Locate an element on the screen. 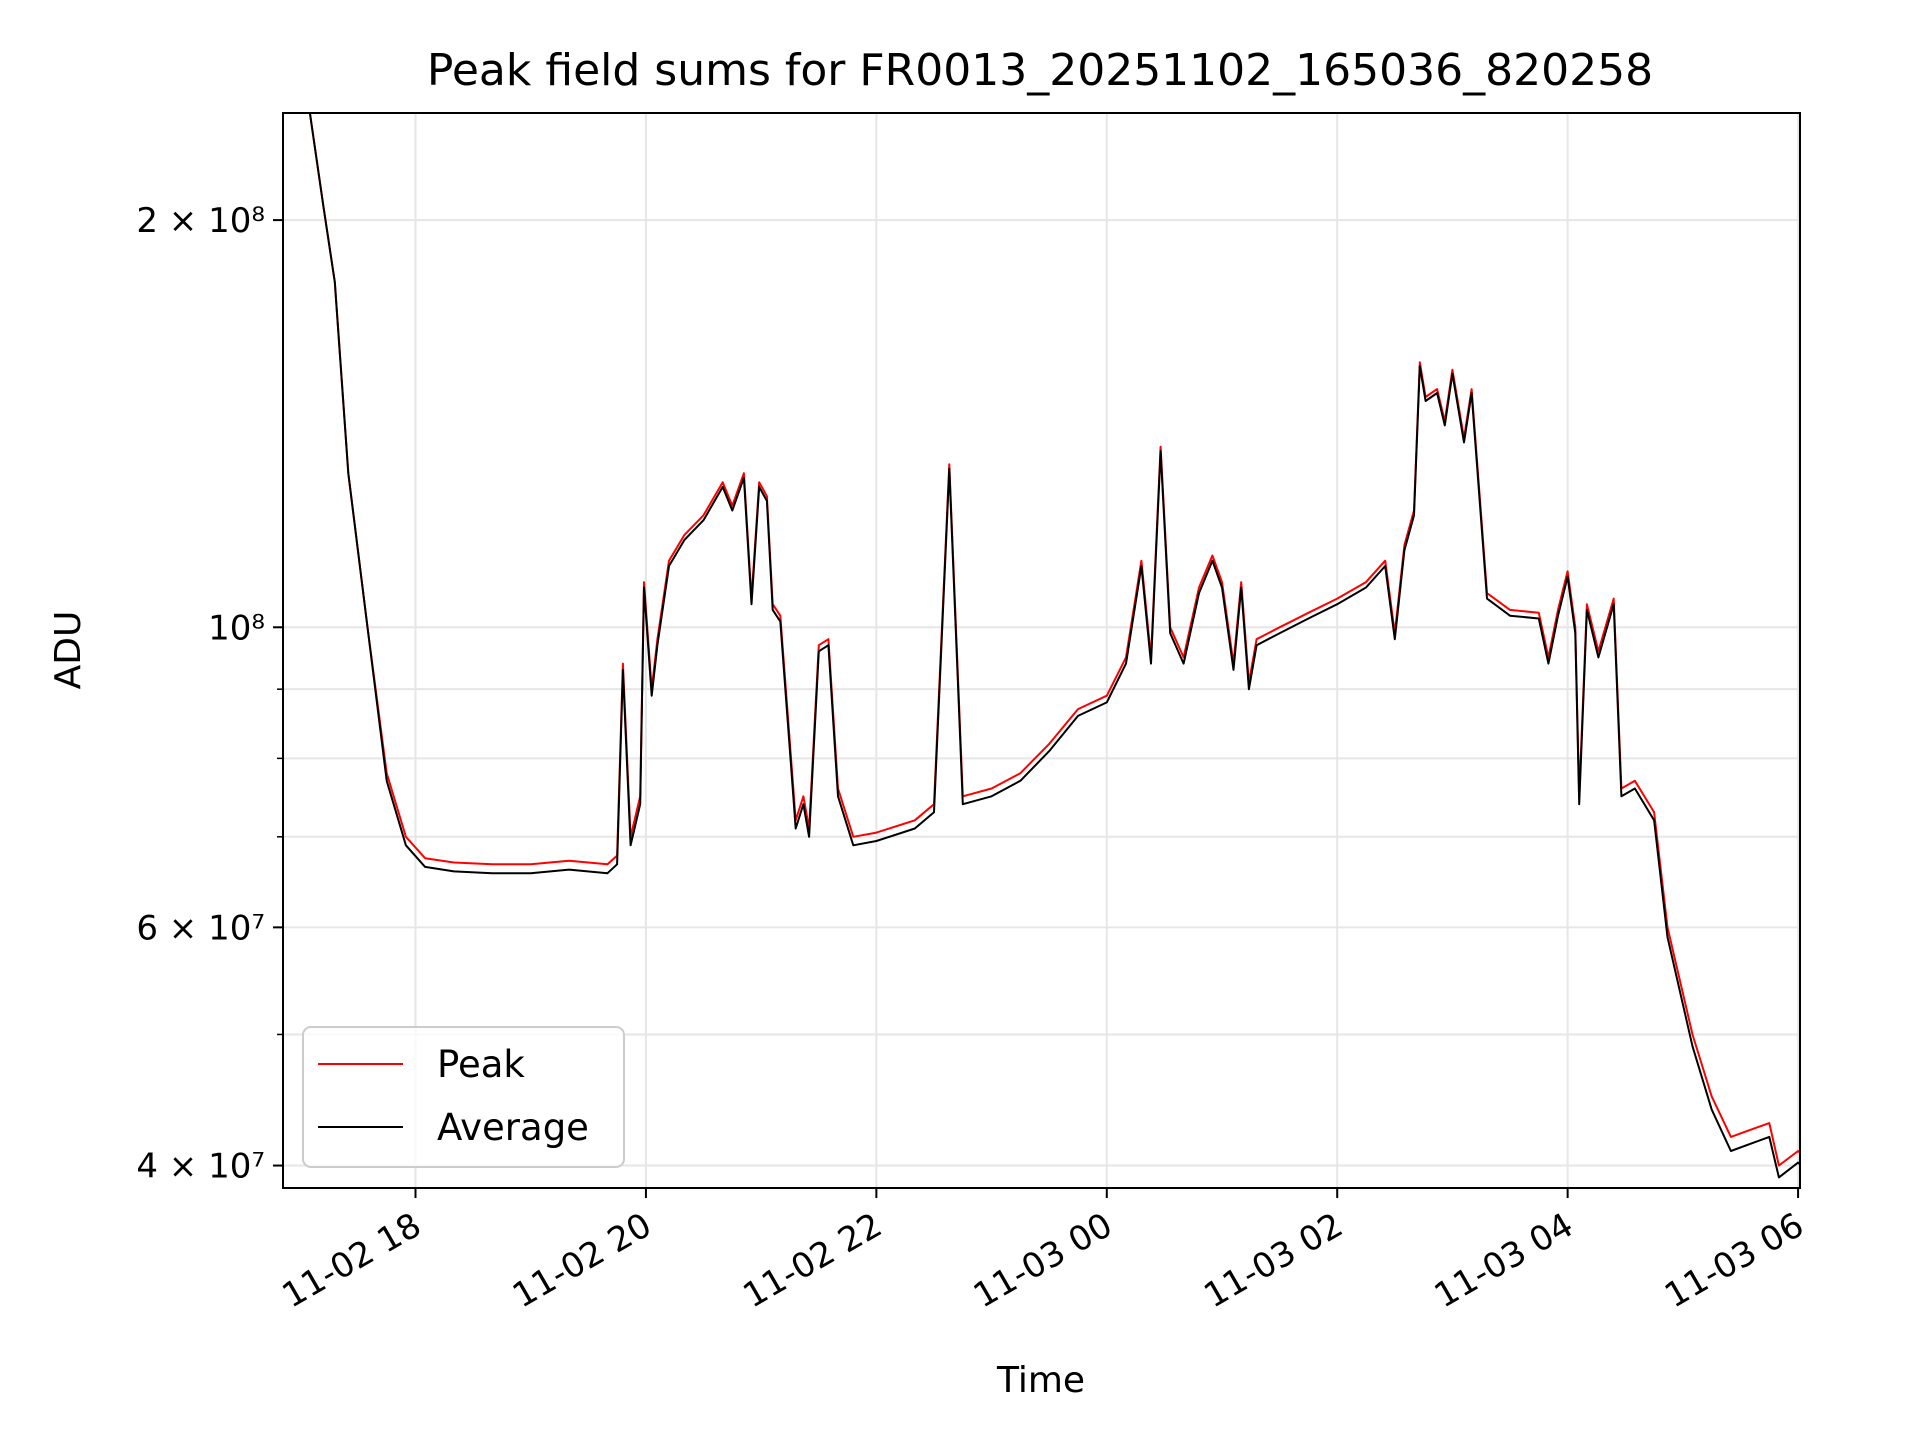 Image resolution: width=1920 pixels, height=1440 pixels. legend-peak-label: Peak is located at coordinates (481, 1064).